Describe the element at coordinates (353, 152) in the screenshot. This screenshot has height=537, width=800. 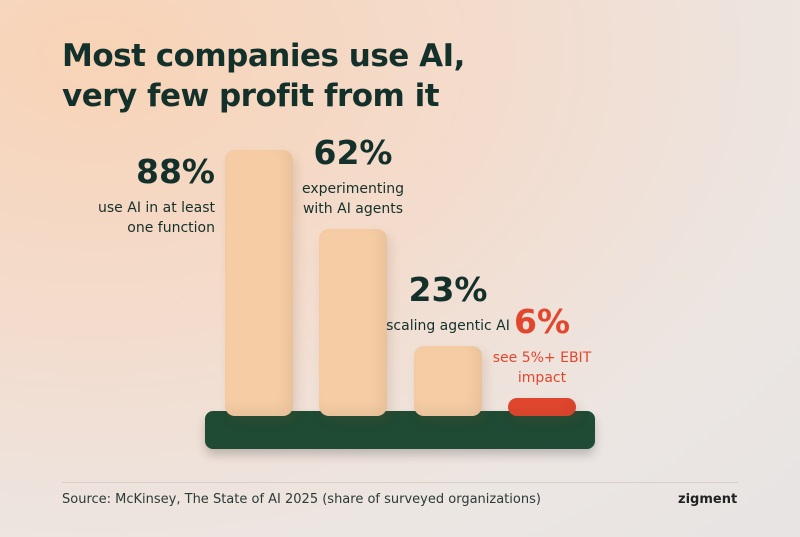
I see `value-label: 62%` at that location.